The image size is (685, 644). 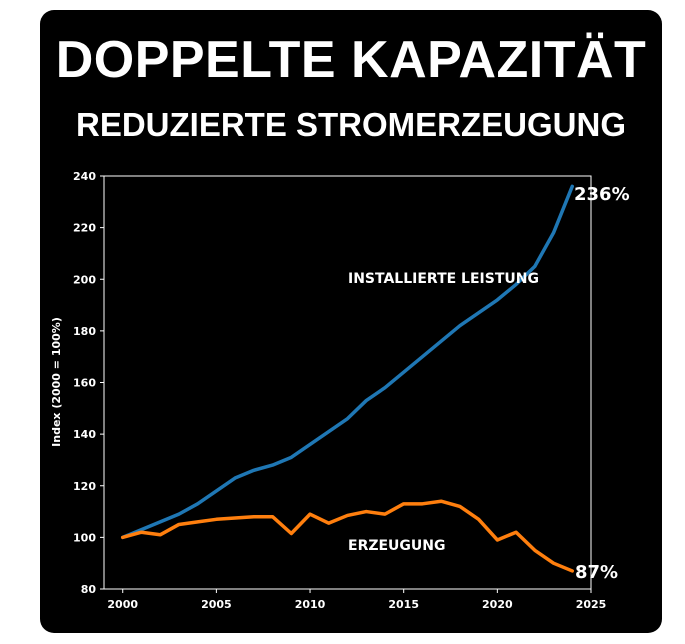 I want to click on x-axis-ticks: 2000 2005 2010 2015 2020 2025, so click(x=356, y=600).